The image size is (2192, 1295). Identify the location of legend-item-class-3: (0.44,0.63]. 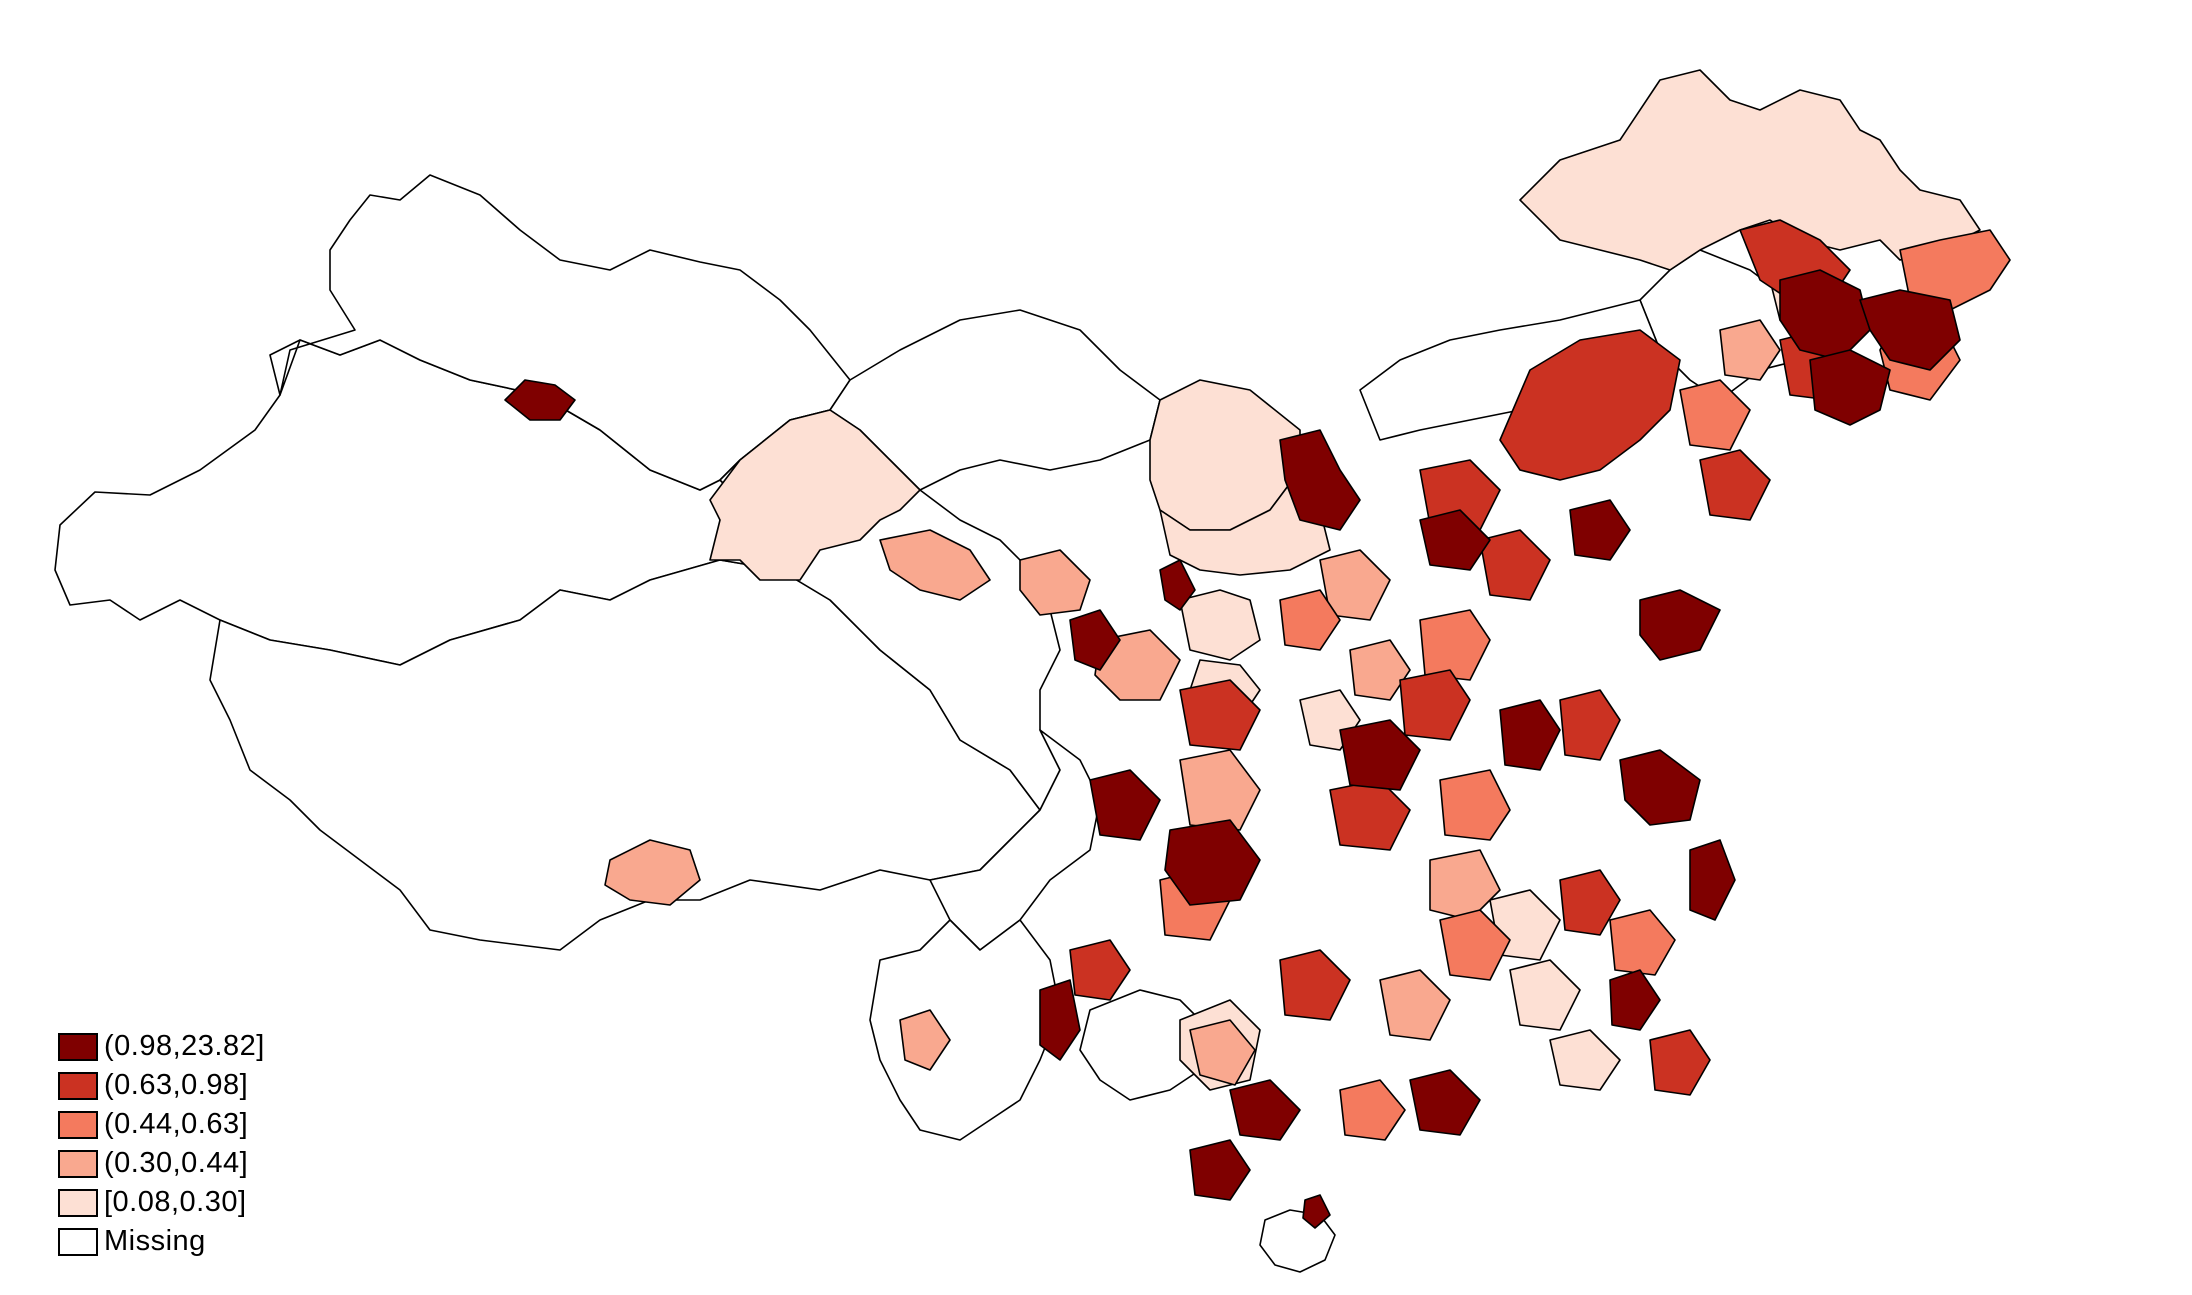
(161, 1124).